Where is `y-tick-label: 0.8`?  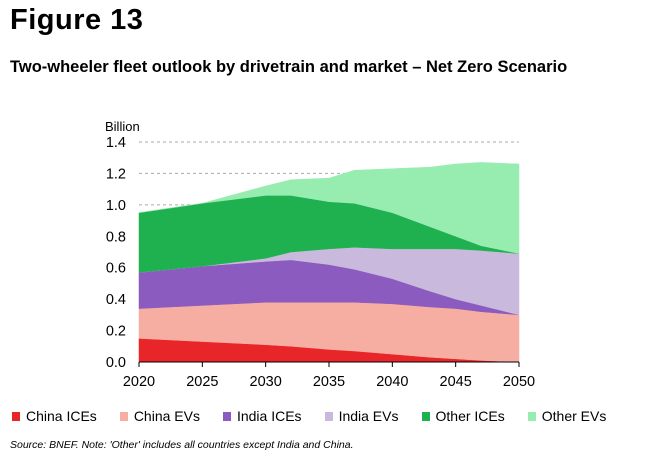 y-tick-label: 0.8 is located at coordinates (116, 237).